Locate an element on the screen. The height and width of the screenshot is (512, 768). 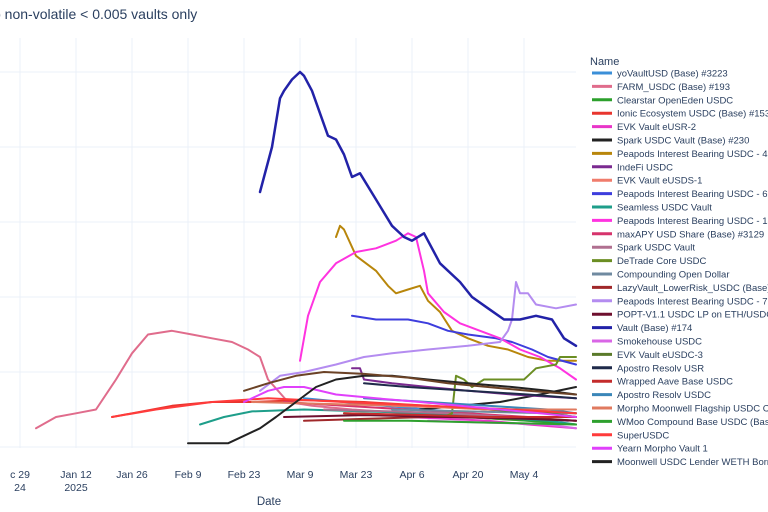
x-tick-sublabel: 2025 is located at coordinates (76, 488).